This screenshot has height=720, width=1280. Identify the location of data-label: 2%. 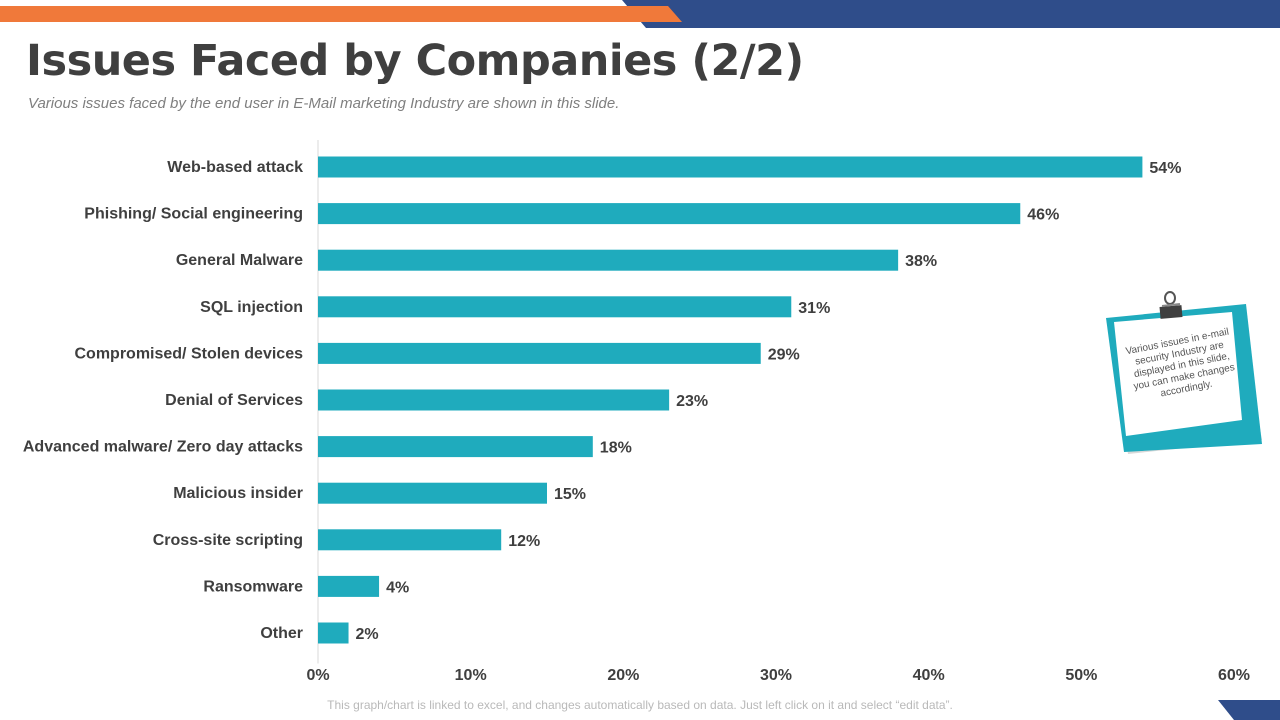
(367, 634).